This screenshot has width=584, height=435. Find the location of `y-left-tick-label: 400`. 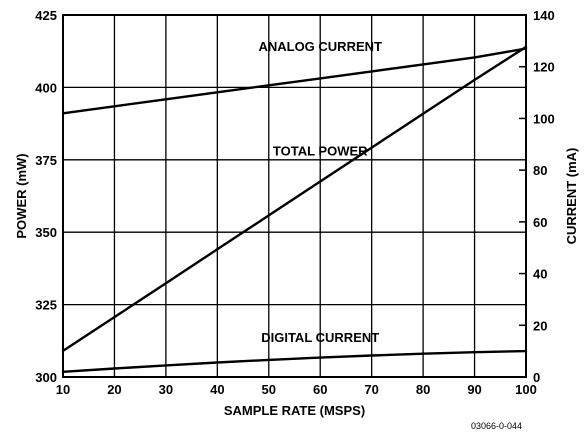

y-left-tick-label: 400 is located at coordinates (46, 87).